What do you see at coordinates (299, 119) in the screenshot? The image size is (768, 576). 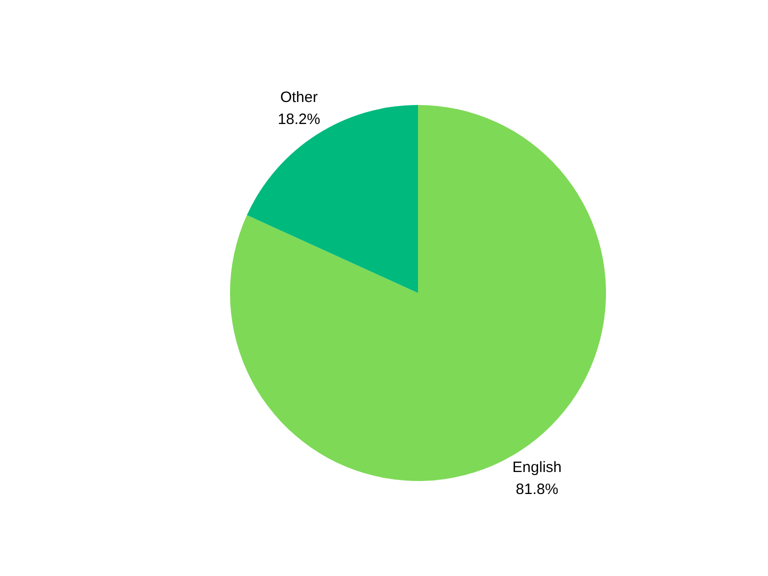 I see `data-label: 18.2%` at bounding box center [299, 119].